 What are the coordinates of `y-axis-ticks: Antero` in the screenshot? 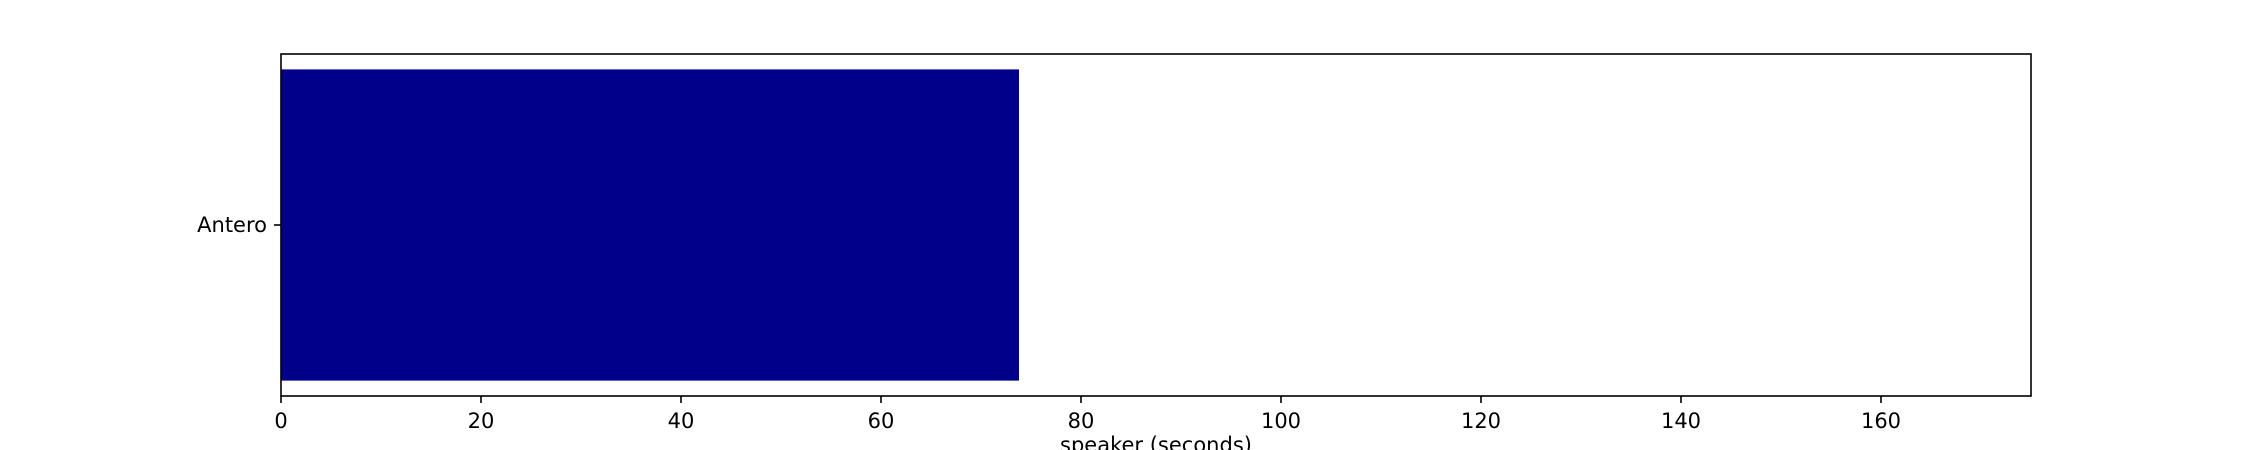 It's located at (239, 225).